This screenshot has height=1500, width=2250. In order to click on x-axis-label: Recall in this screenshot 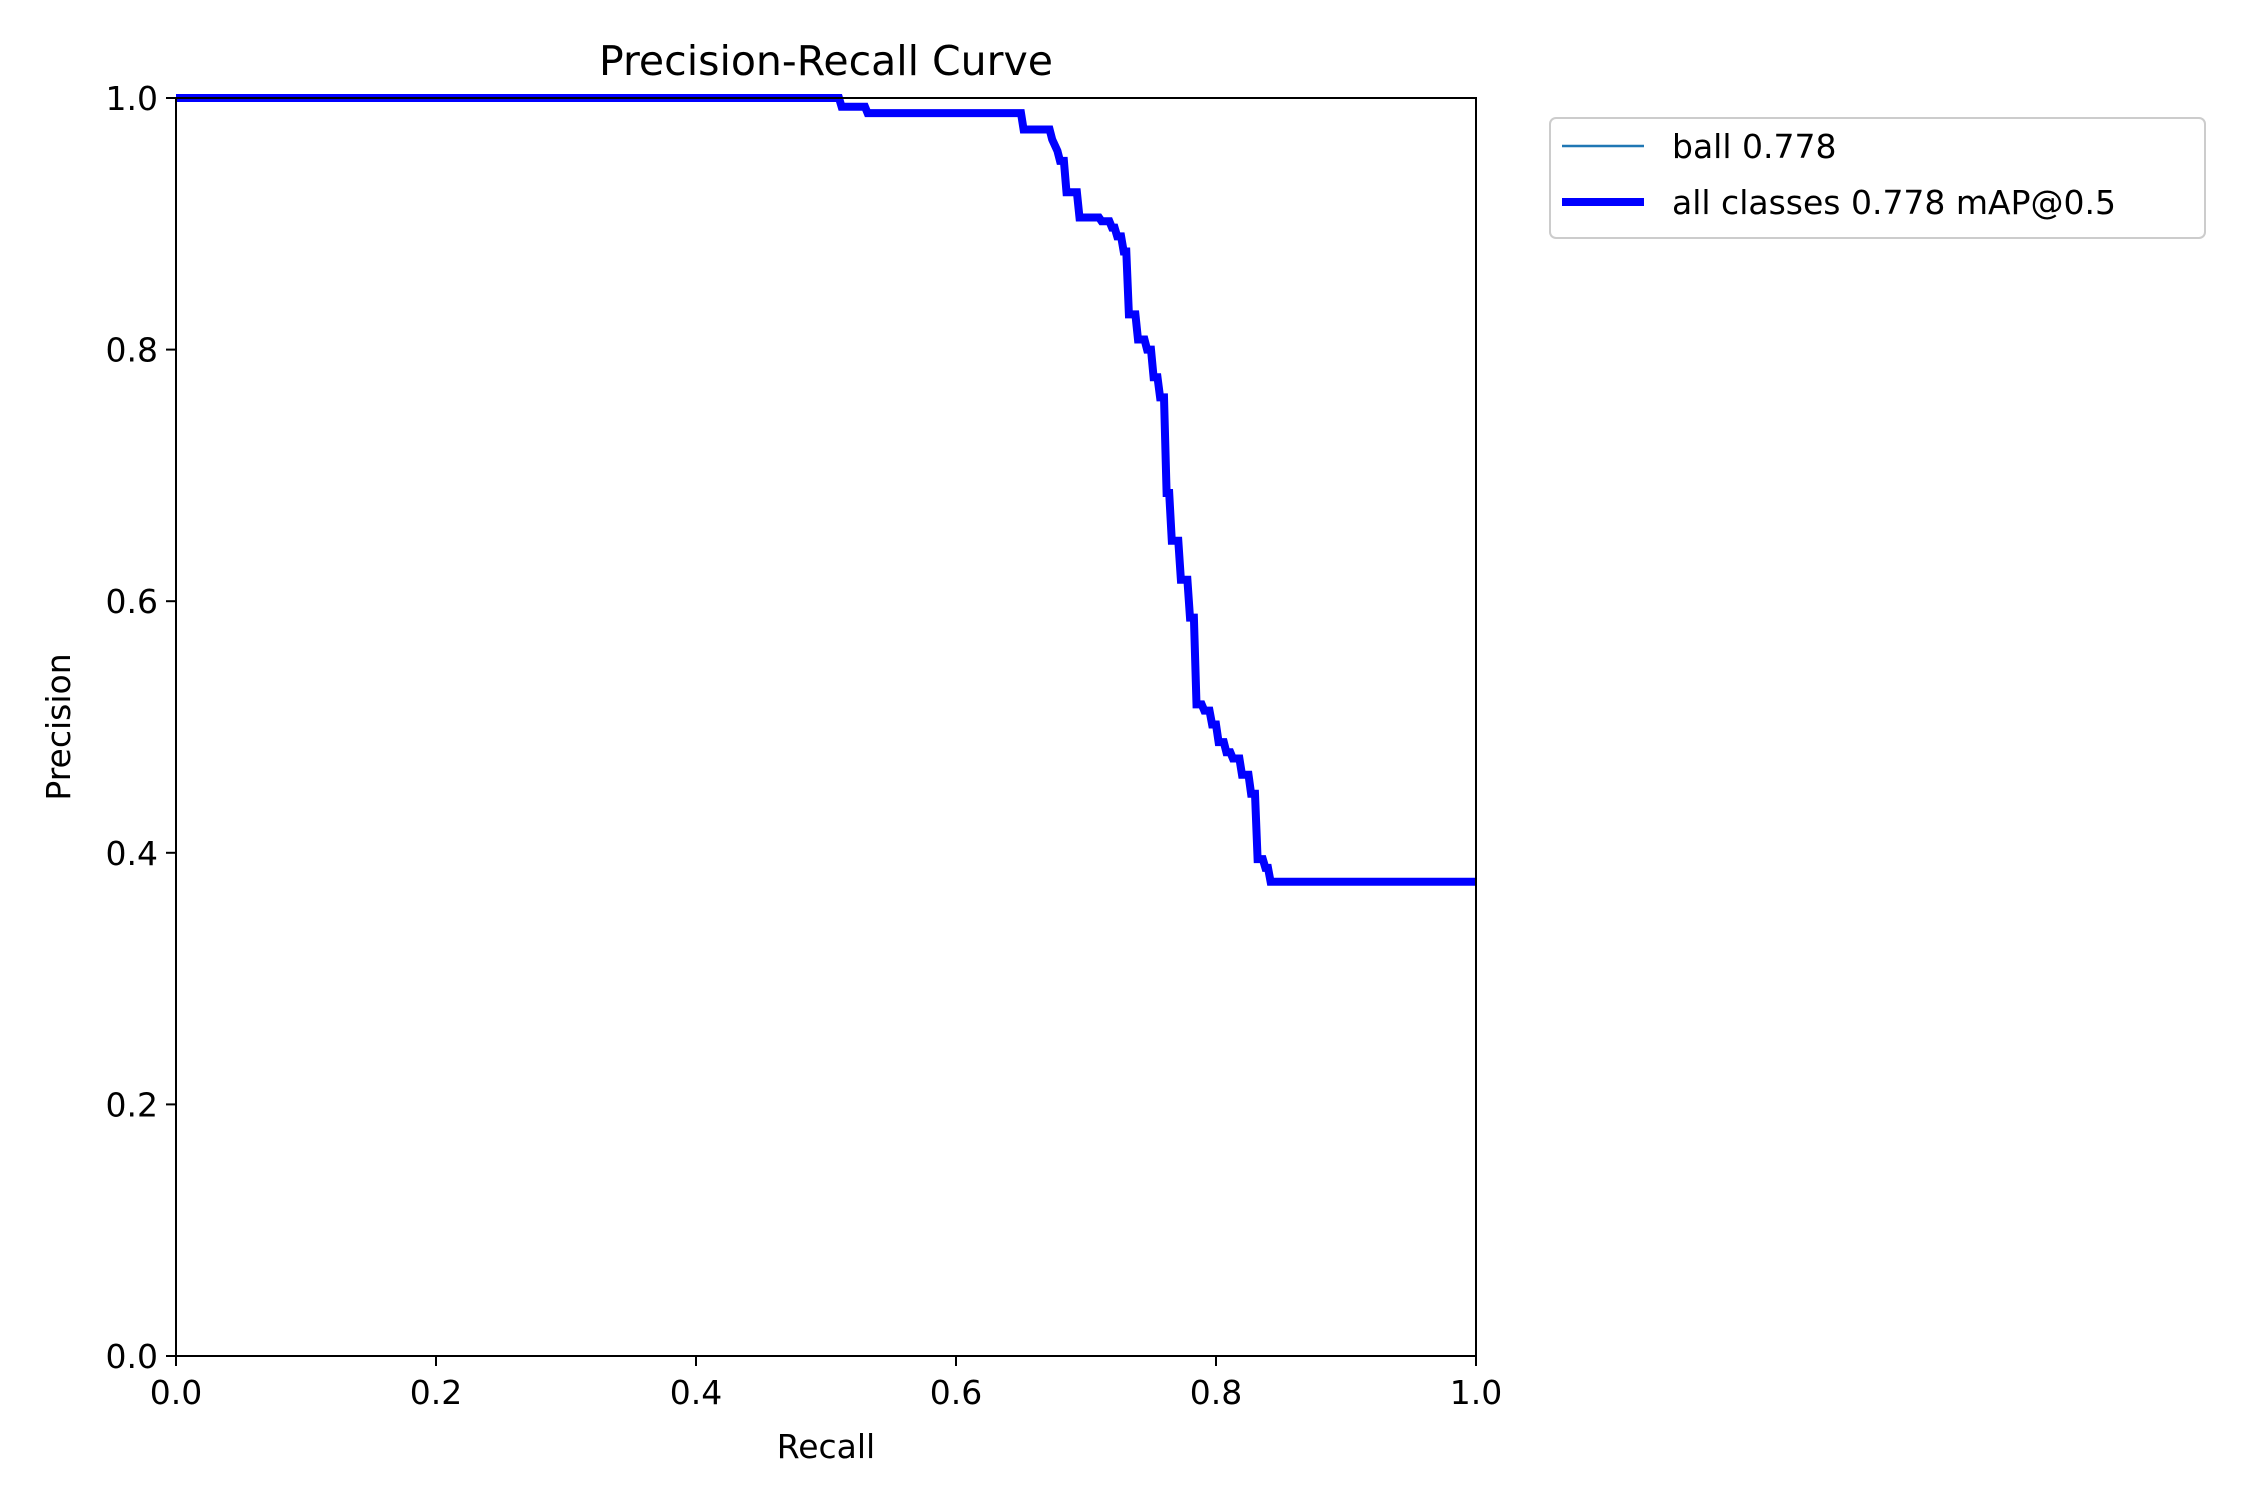, I will do `click(826, 1446)`.